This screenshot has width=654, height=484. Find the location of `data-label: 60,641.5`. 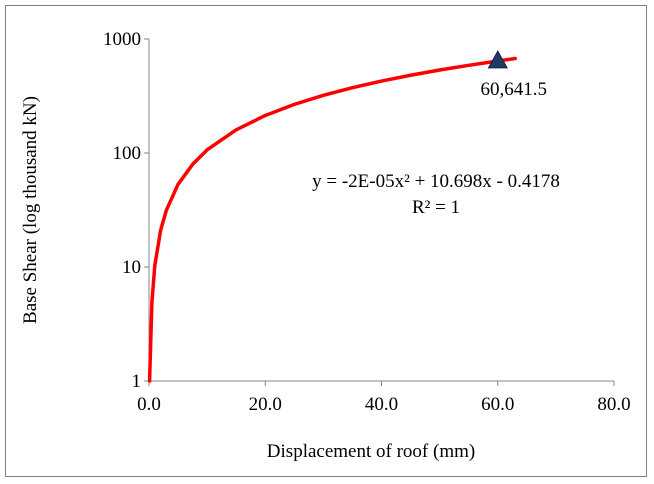

data-label: 60,641.5 is located at coordinates (514, 89).